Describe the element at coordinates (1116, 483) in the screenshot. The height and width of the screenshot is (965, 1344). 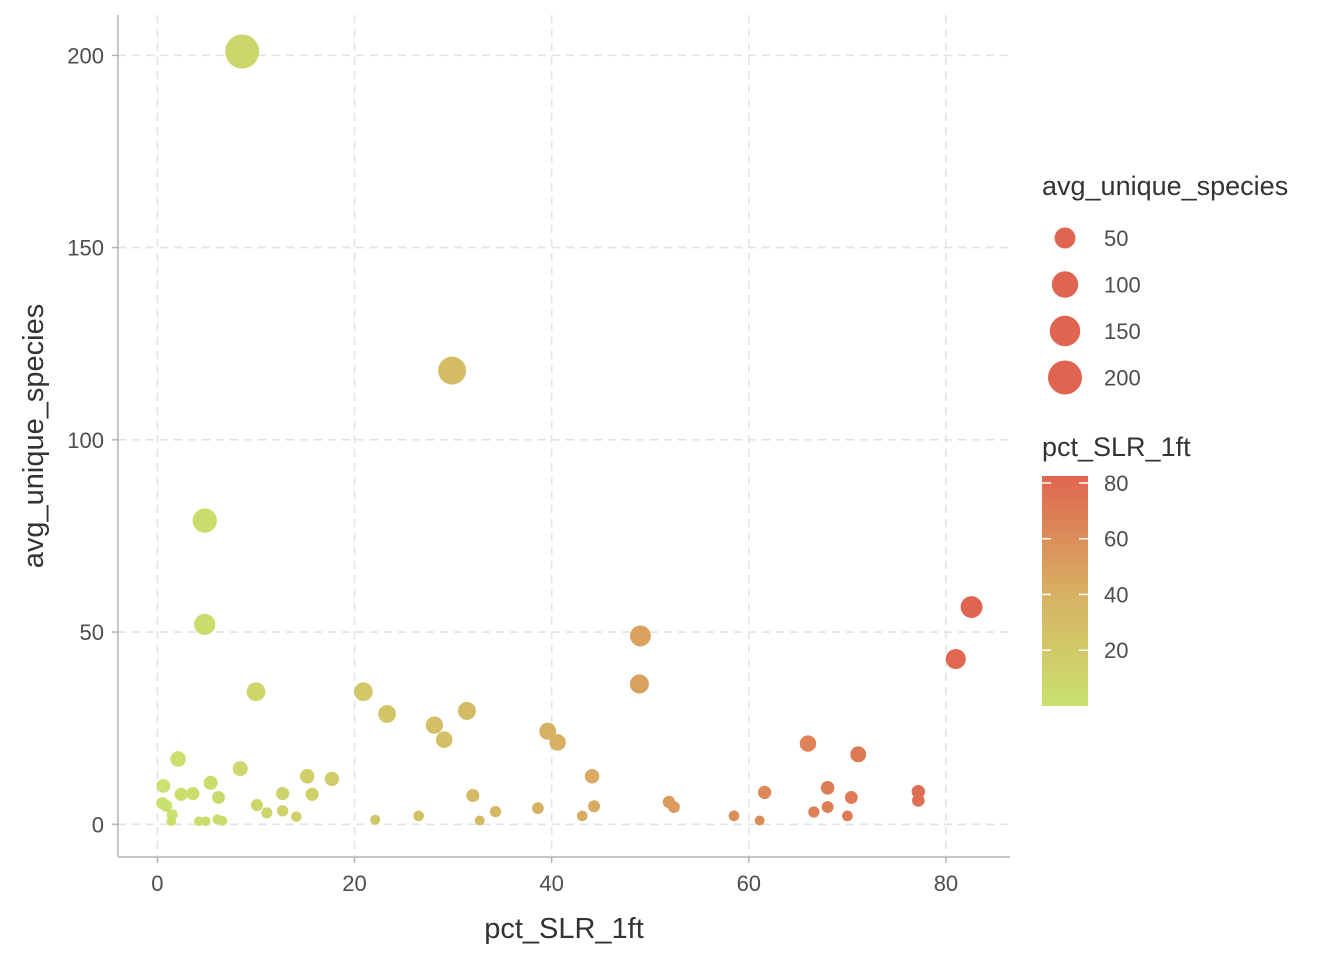
I see `color-bar-label: 80` at that location.